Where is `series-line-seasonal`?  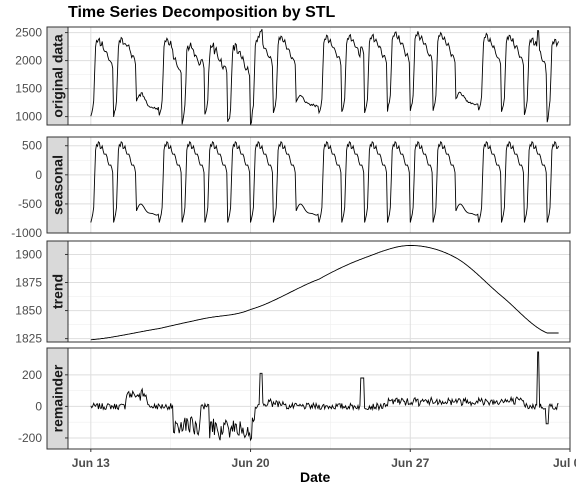 series-line-seasonal is located at coordinates (325, 181).